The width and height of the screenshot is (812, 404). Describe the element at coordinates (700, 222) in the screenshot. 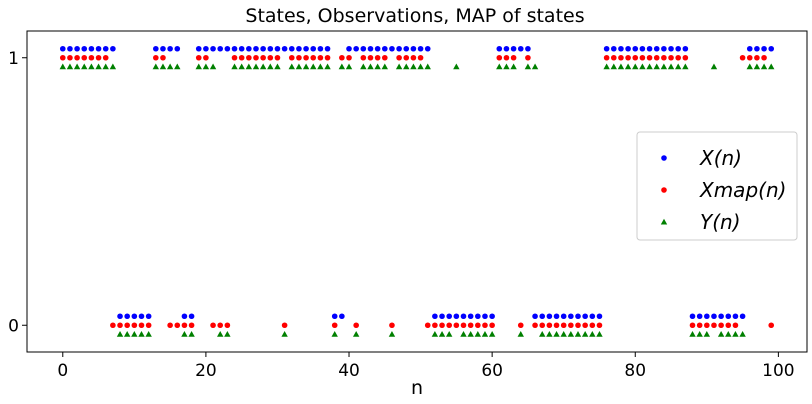

I see `legend-entry-2: Y(n)` at that location.